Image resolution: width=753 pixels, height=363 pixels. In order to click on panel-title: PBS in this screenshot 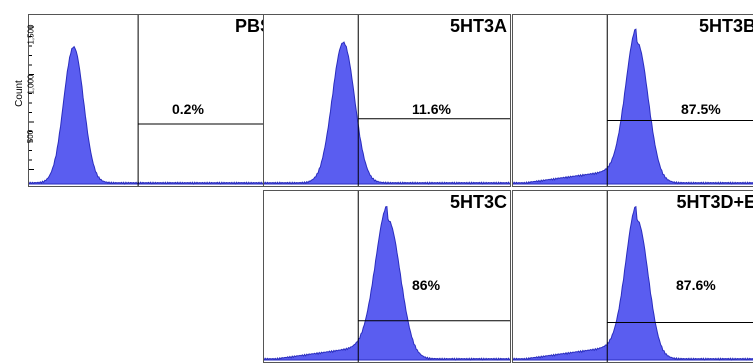, I will do `click(253, 26)`.